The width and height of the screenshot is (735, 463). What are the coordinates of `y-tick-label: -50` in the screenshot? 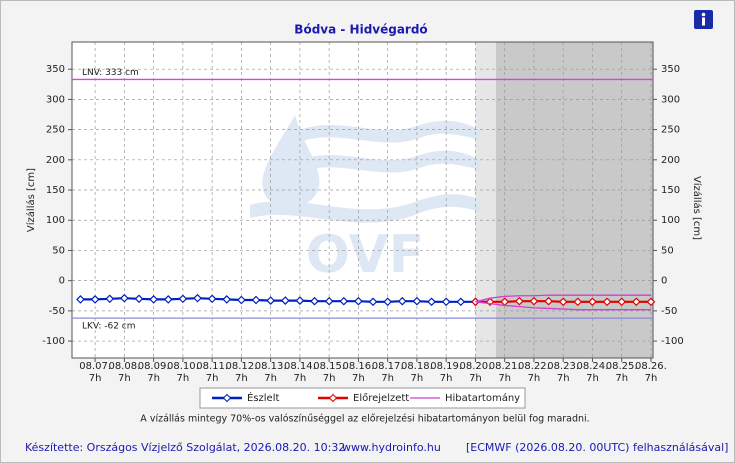 It's located at (57, 311).